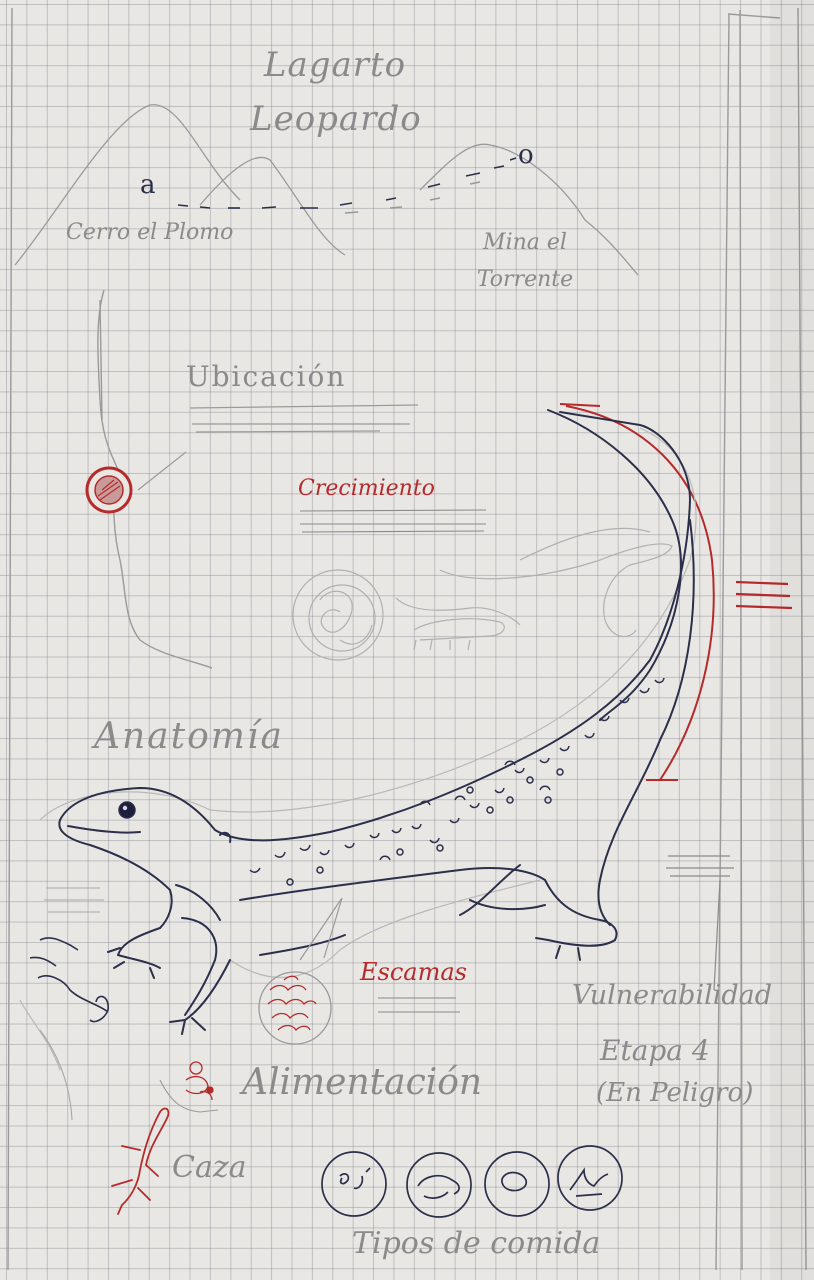  Describe the element at coordinates (304, 418) in the screenshot. I see `location-underlines` at that location.